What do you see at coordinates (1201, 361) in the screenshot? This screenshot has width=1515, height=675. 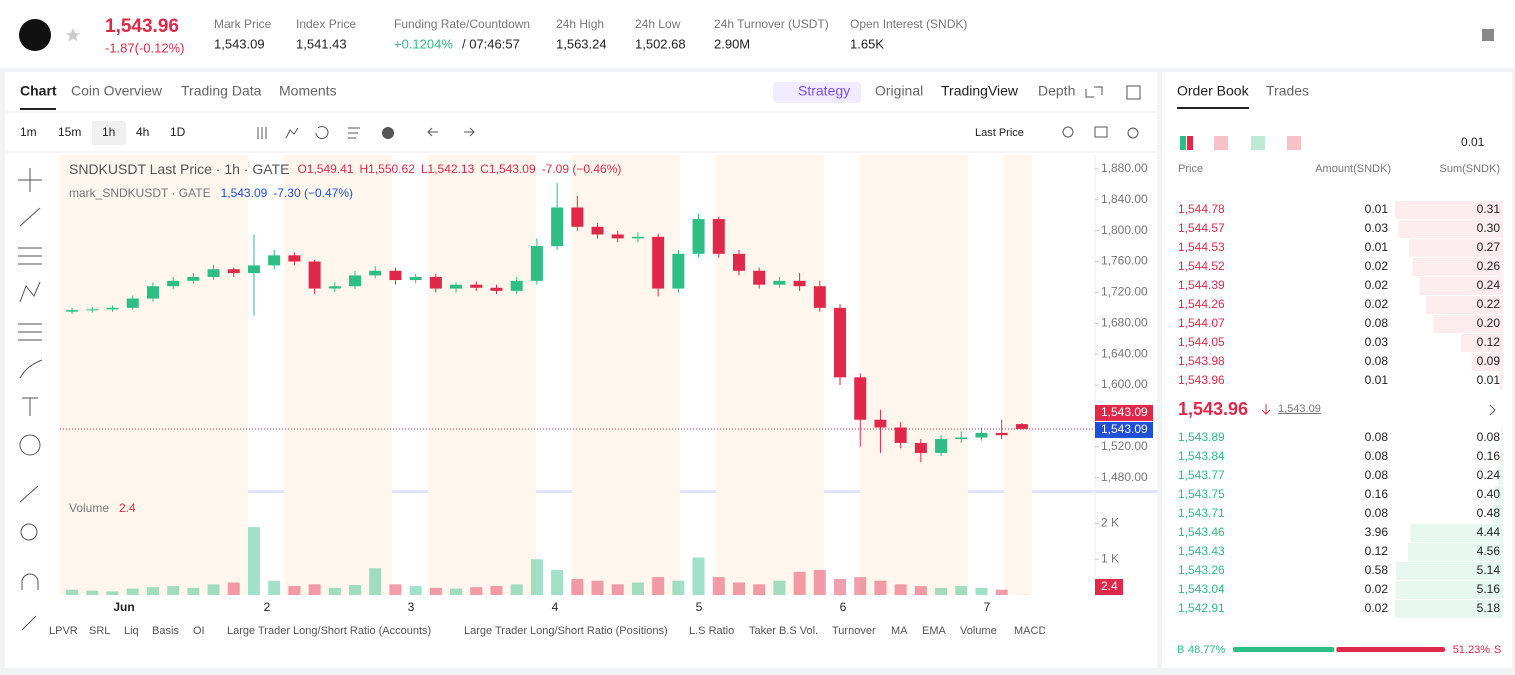 I see `book-price: 1,543.98` at bounding box center [1201, 361].